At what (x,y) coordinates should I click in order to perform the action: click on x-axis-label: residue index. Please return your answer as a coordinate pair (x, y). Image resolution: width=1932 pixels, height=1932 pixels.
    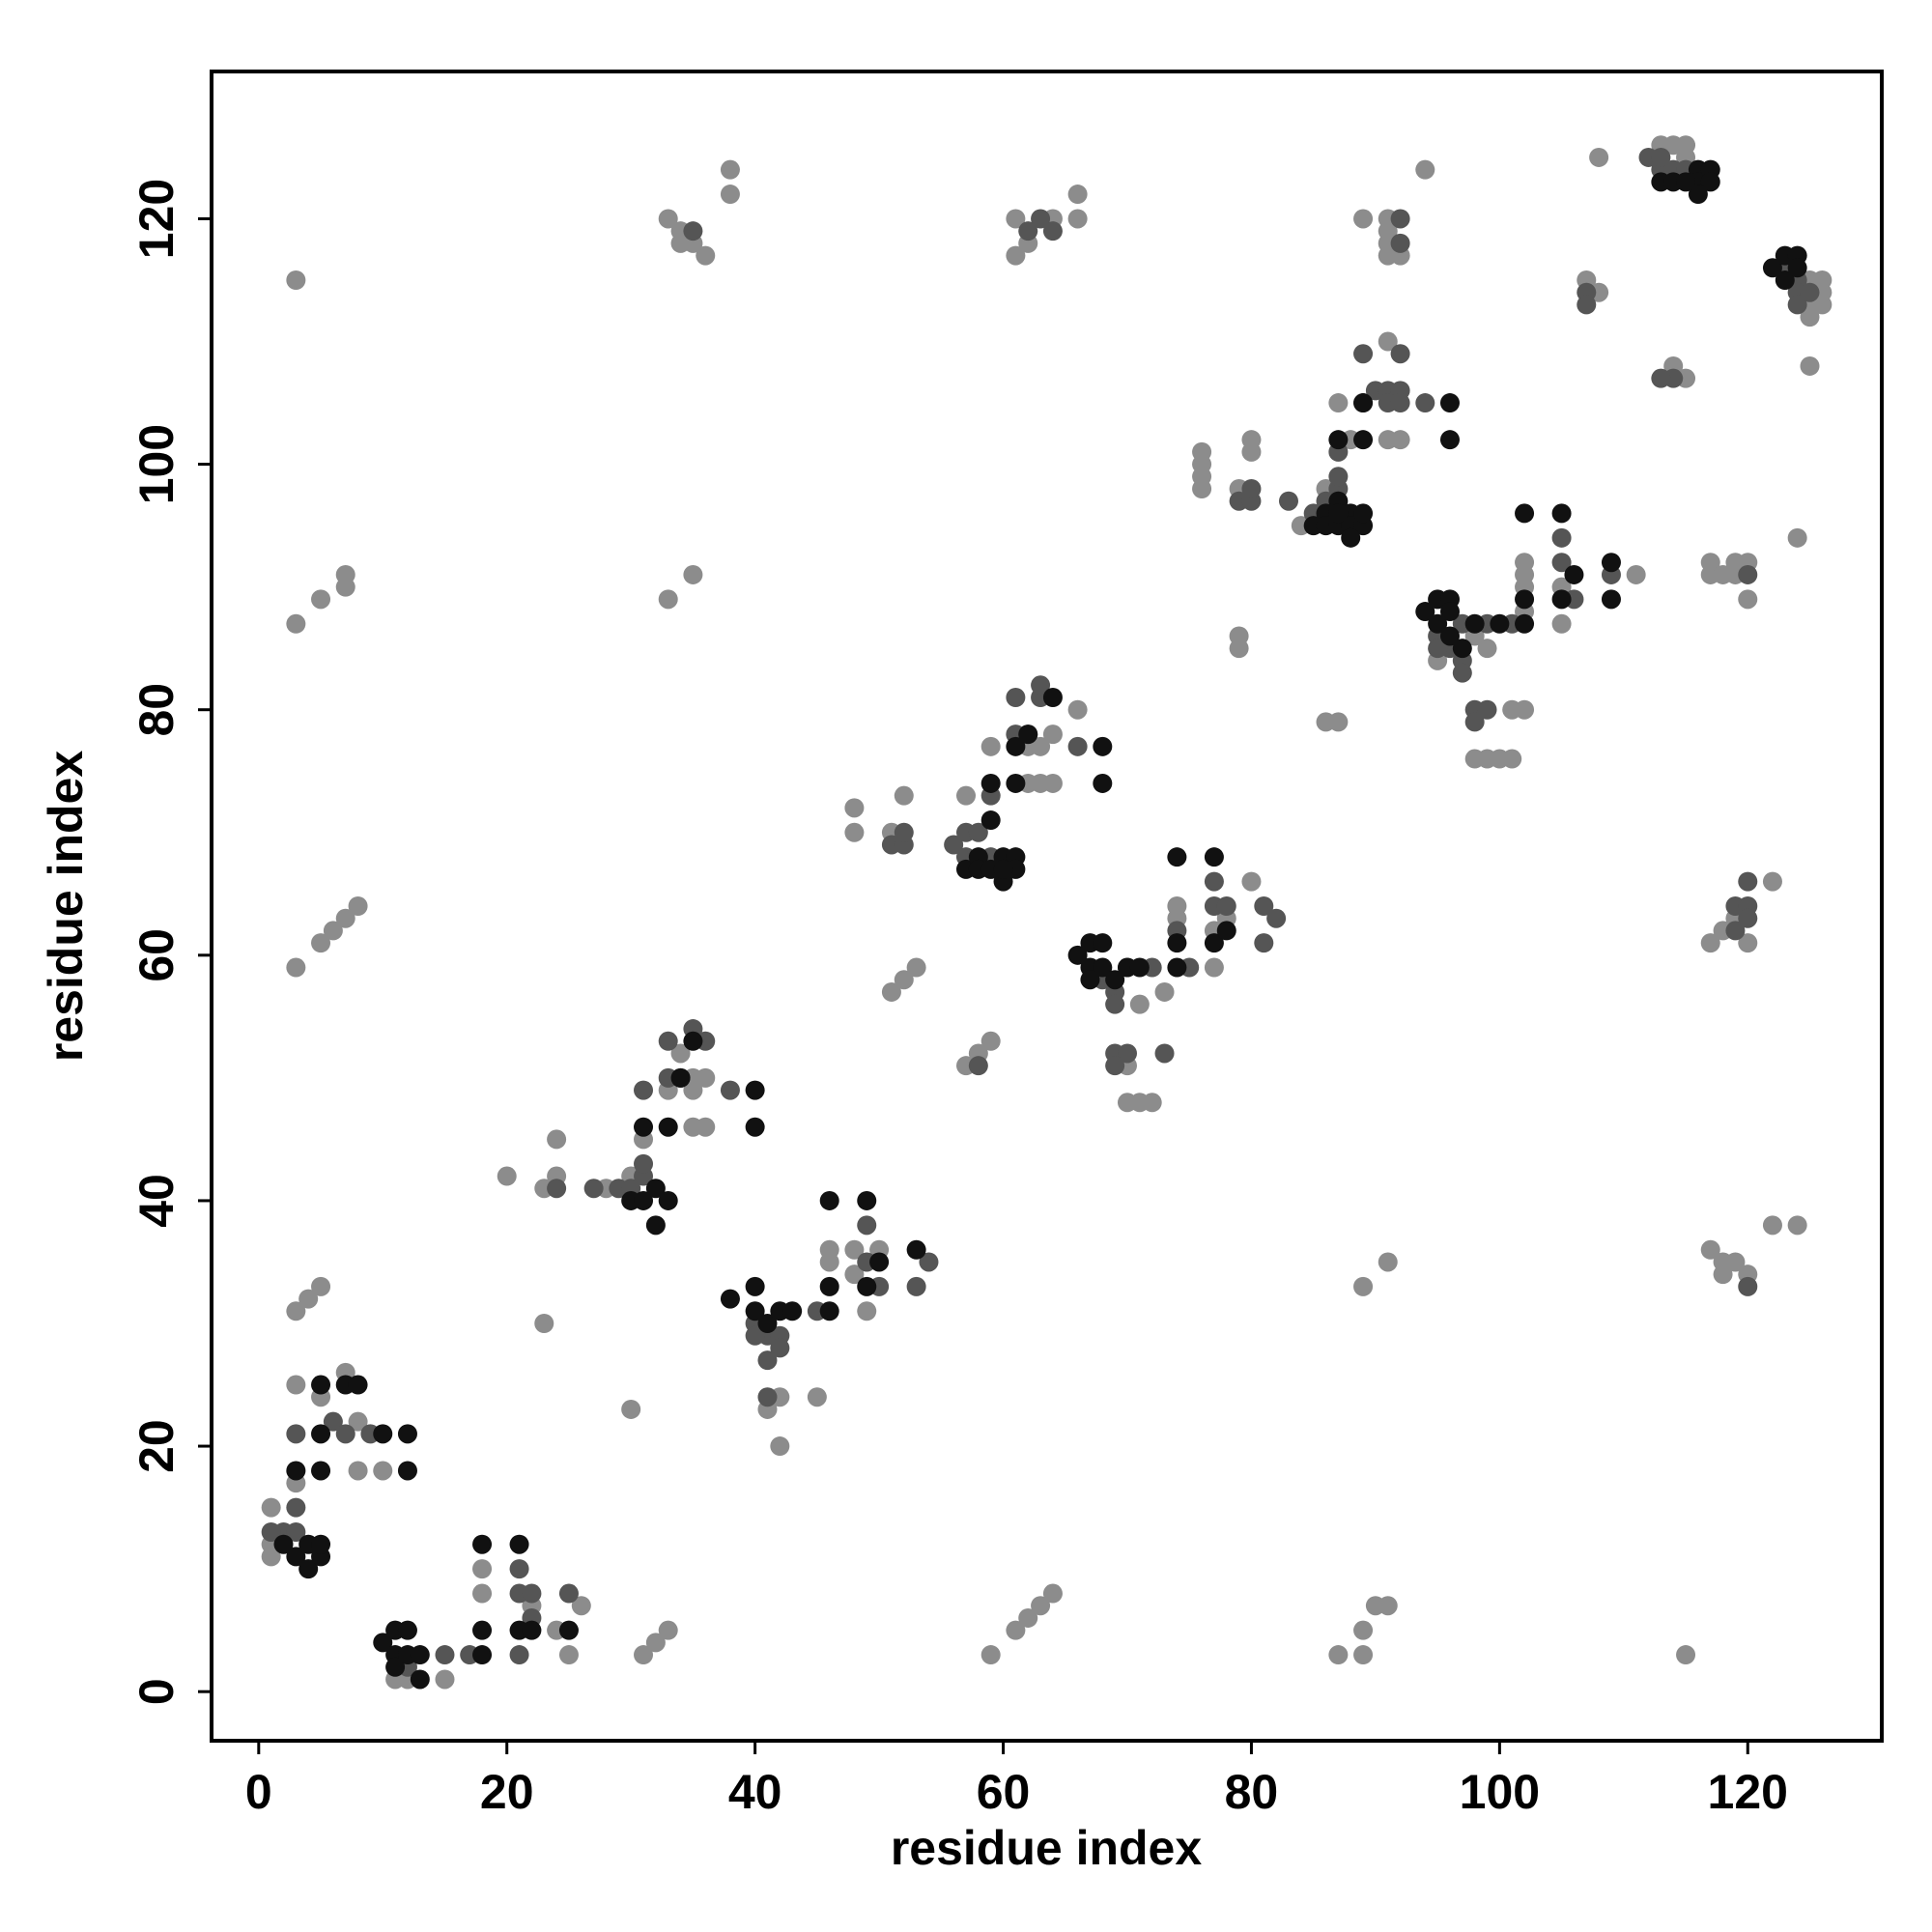
    Looking at the image, I should click on (1047, 1848).